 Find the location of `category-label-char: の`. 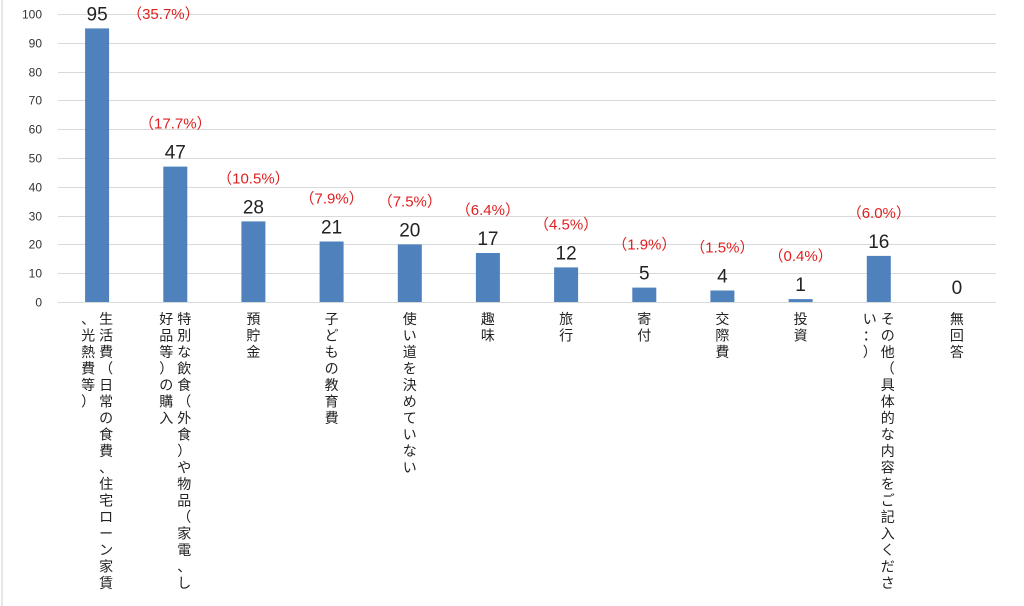

category-label-char: の is located at coordinates (332, 370).